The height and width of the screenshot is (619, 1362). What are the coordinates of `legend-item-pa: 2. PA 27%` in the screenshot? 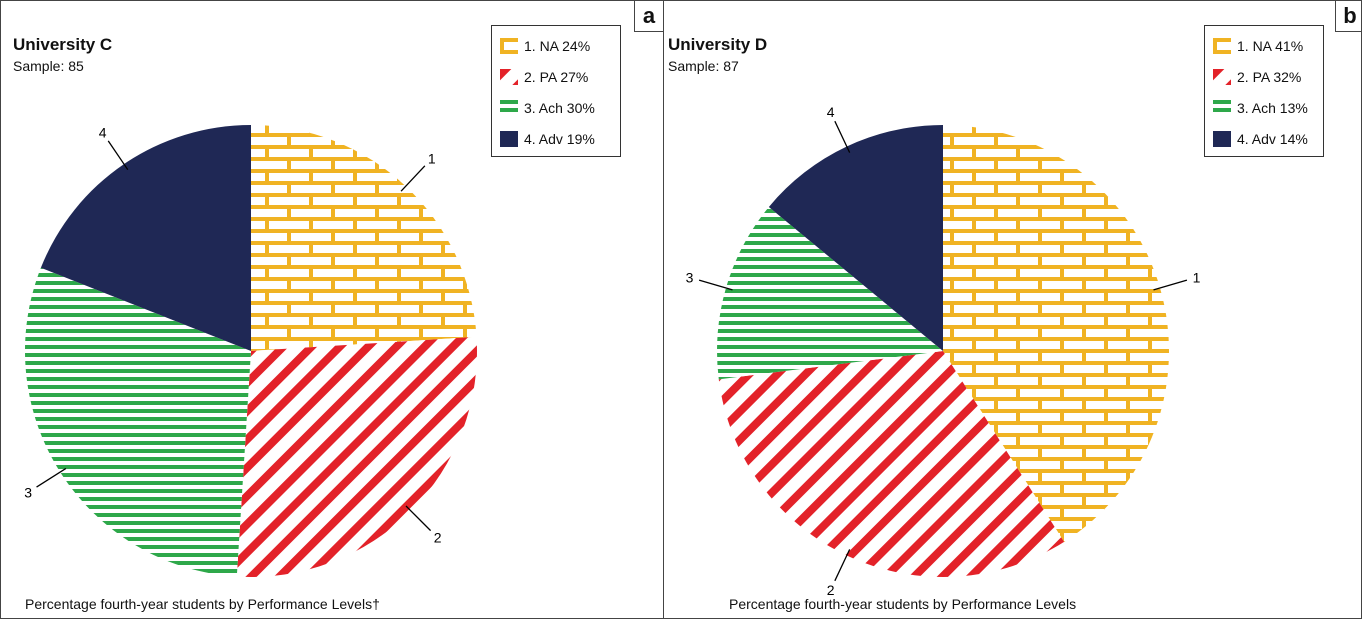 It's located at (557, 76).